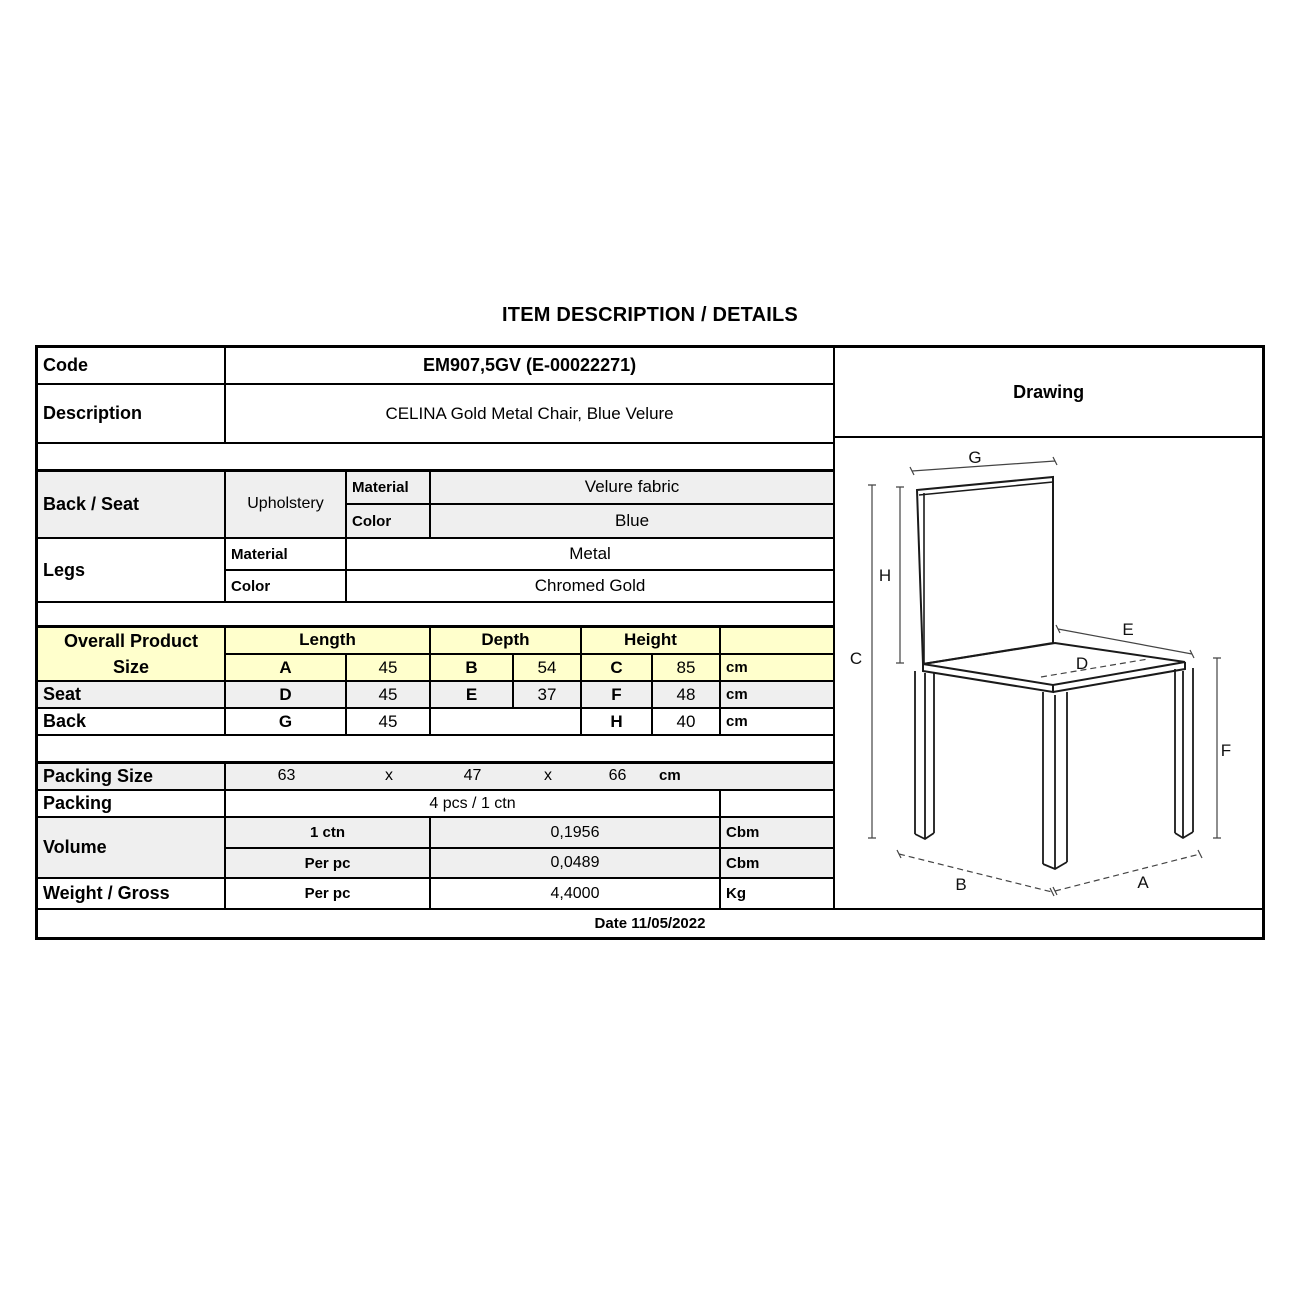 This screenshot has height=1300, width=1300. I want to click on back-seat-label-cell: Back / Seat, so click(131, 503).